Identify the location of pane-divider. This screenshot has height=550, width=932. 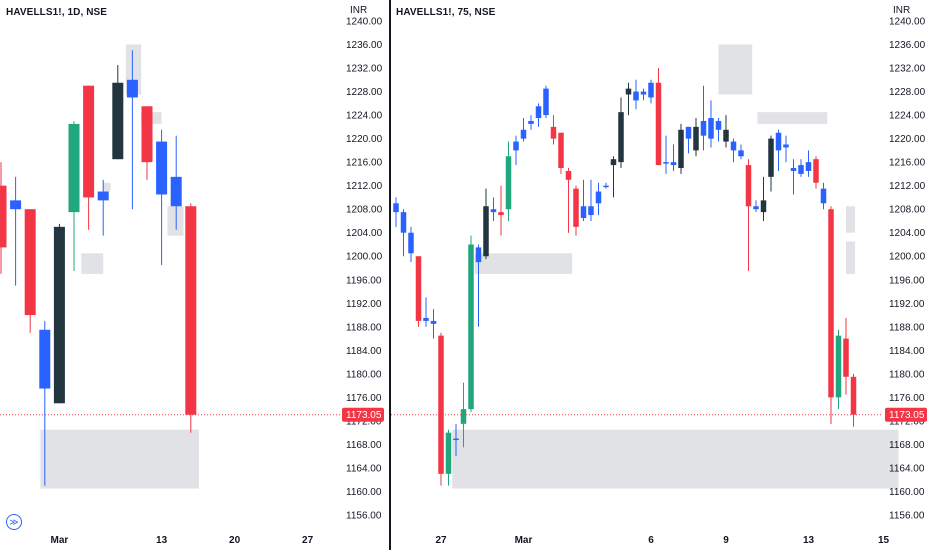
(390, 275).